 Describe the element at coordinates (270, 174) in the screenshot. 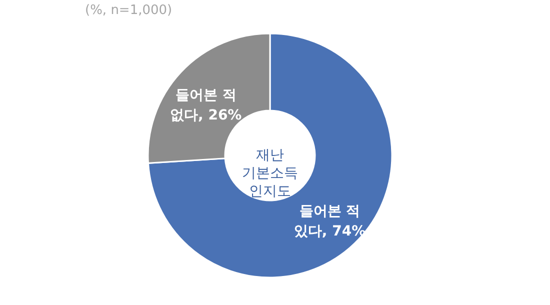

I see `text: 재난 기본소득 인지도` at that location.